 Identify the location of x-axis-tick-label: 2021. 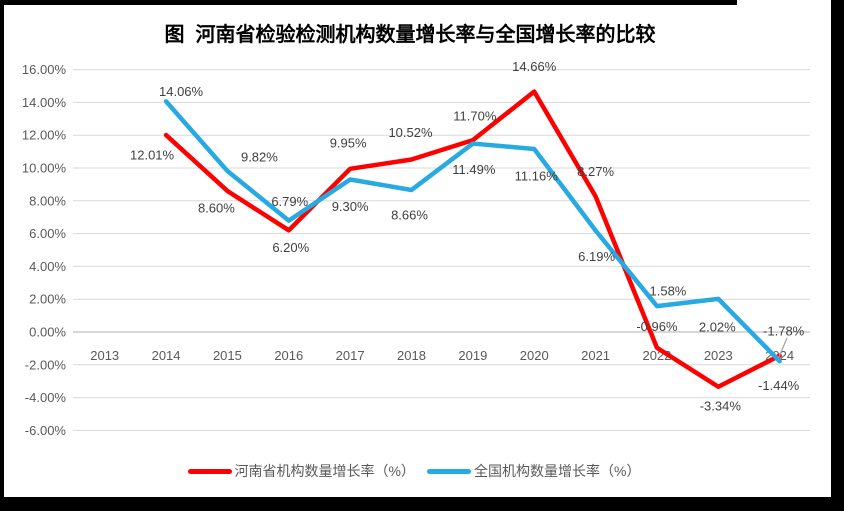
(595, 355).